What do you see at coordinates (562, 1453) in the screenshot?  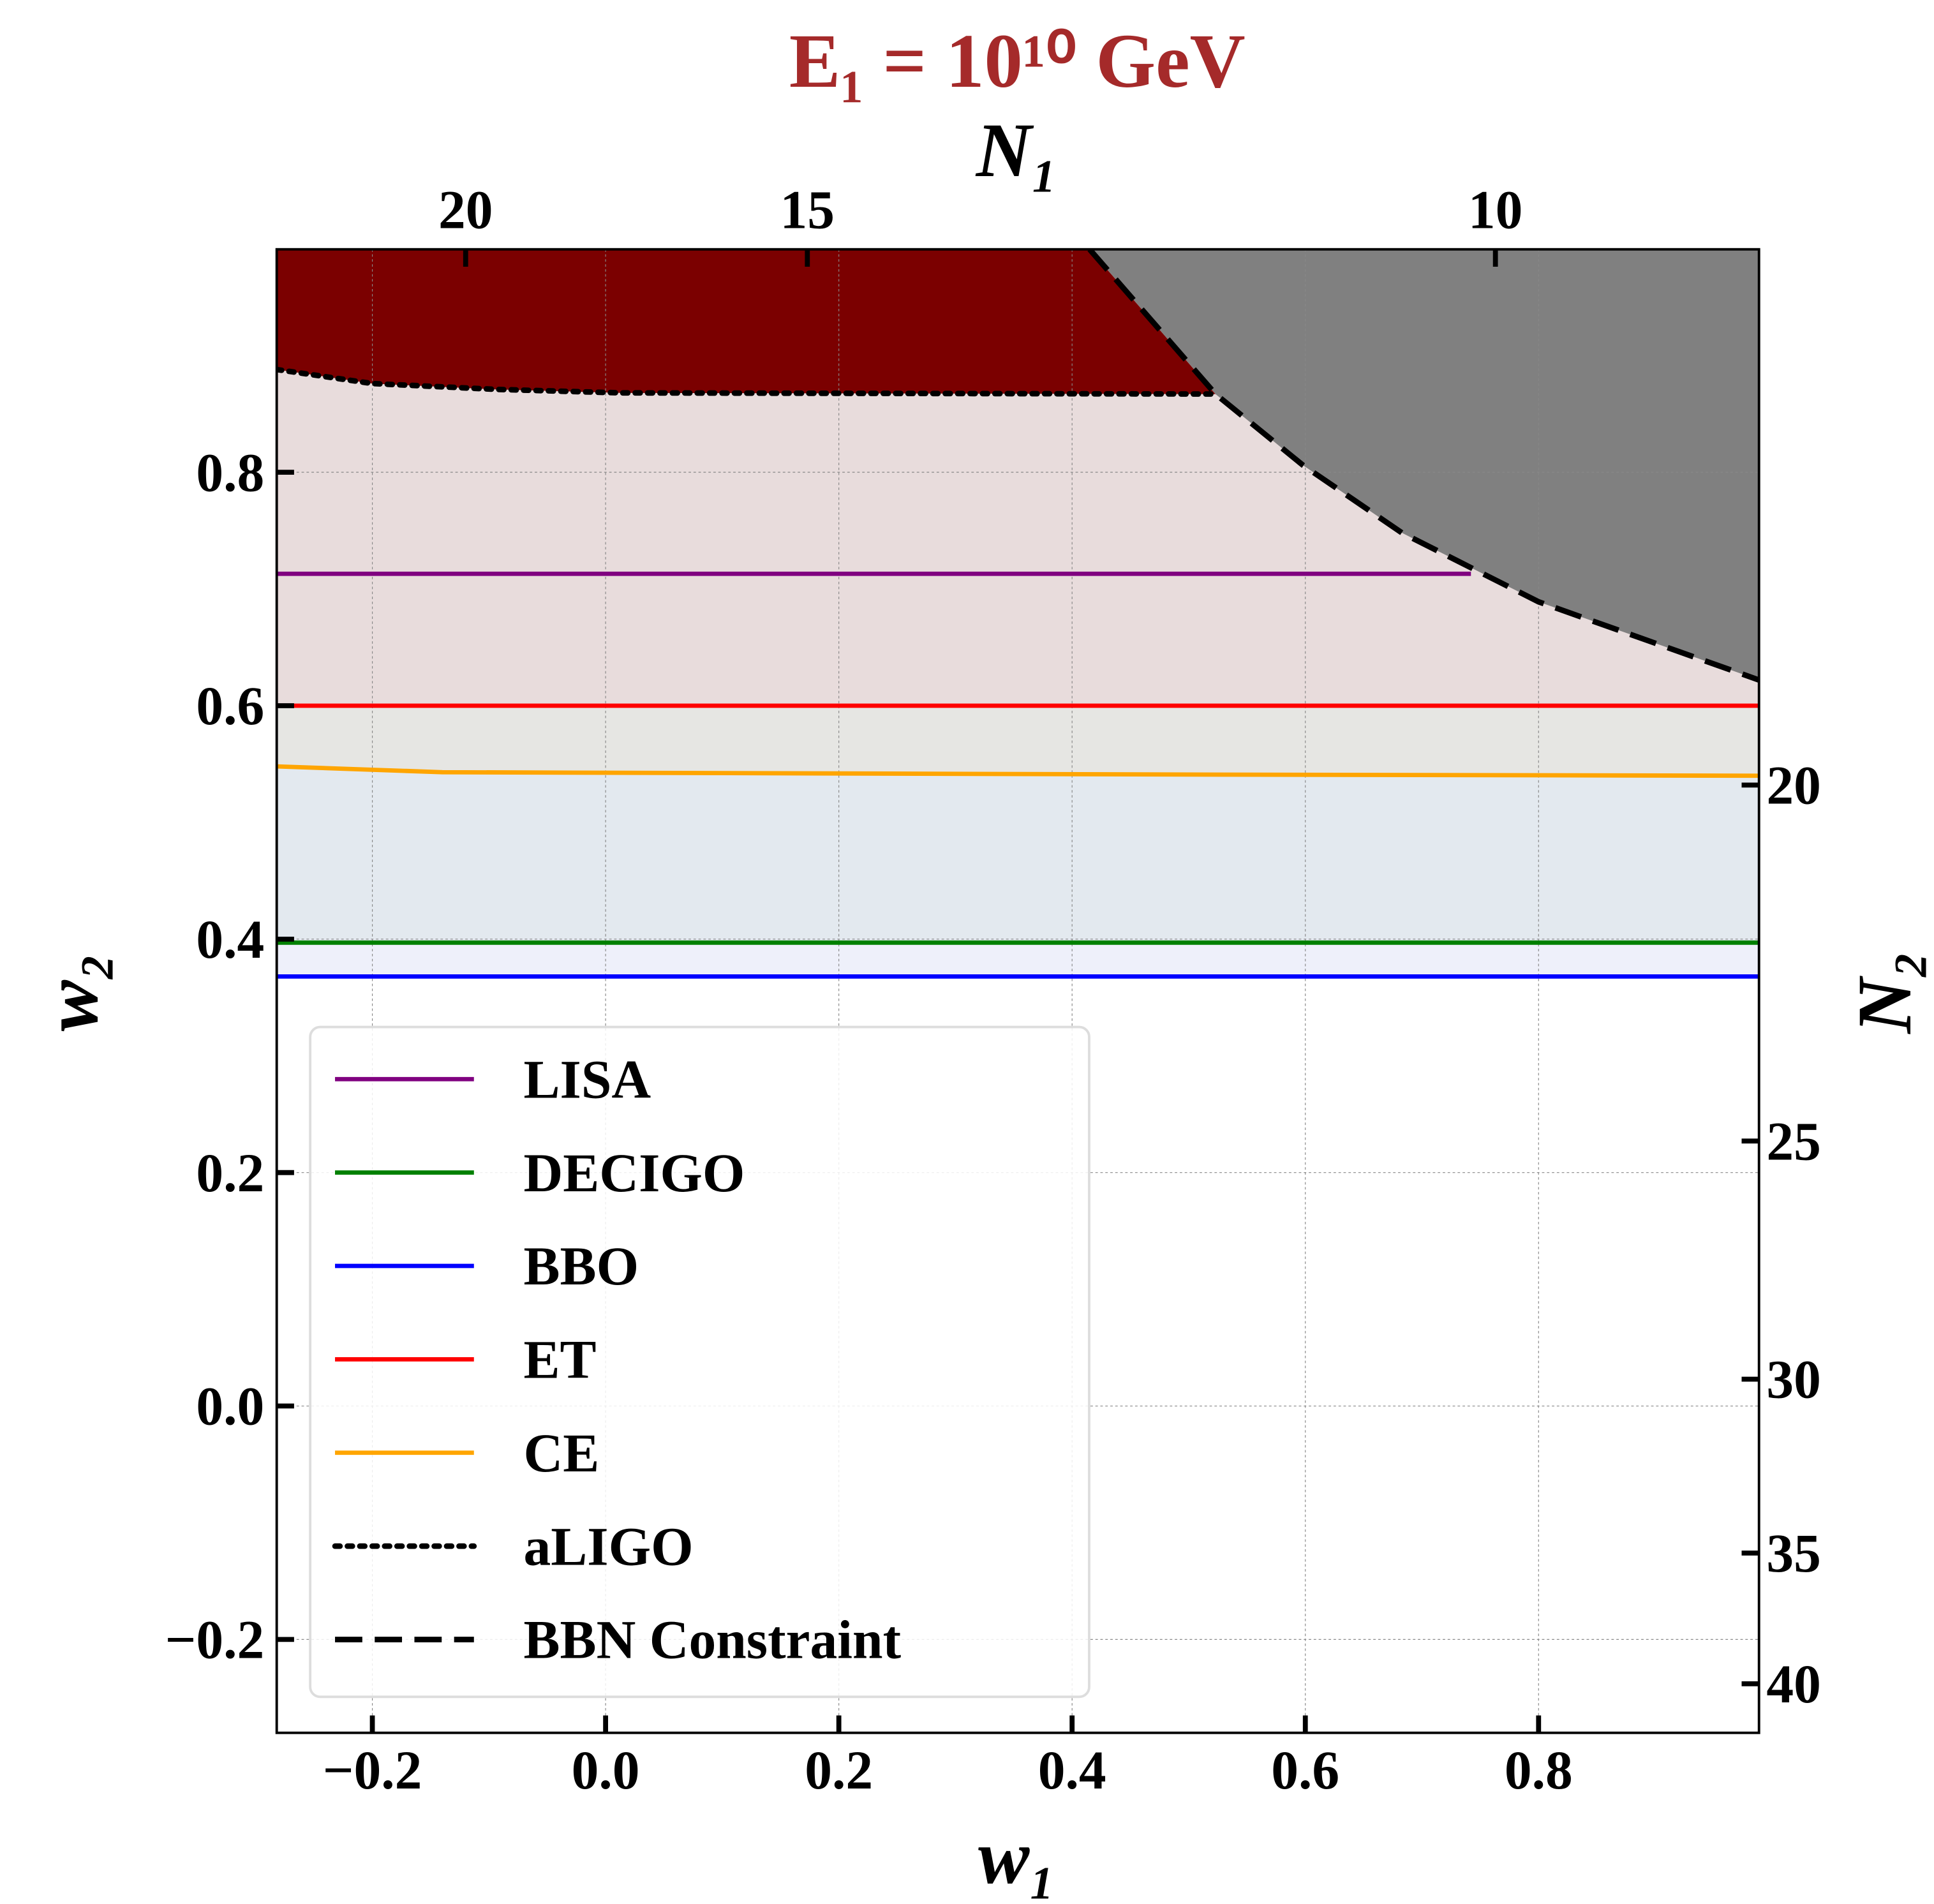 I see `legend-label: CE` at bounding box center [562, 1453].